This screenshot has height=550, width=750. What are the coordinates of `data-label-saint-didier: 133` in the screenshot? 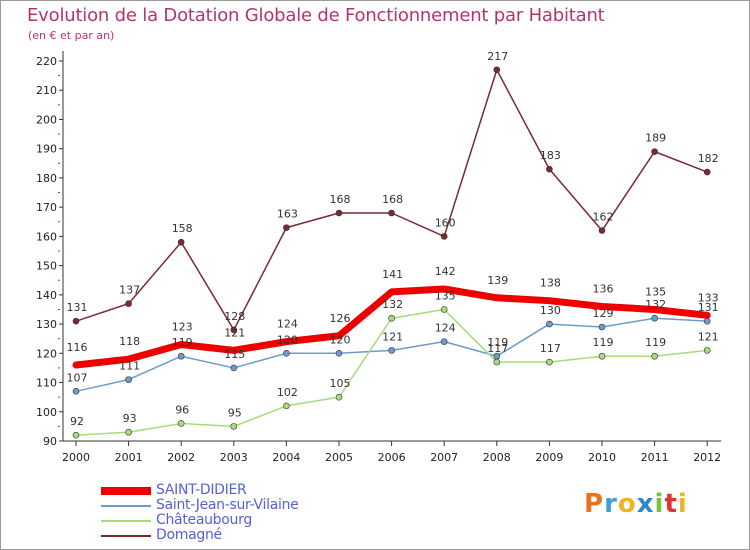 It's located at (708, 297).